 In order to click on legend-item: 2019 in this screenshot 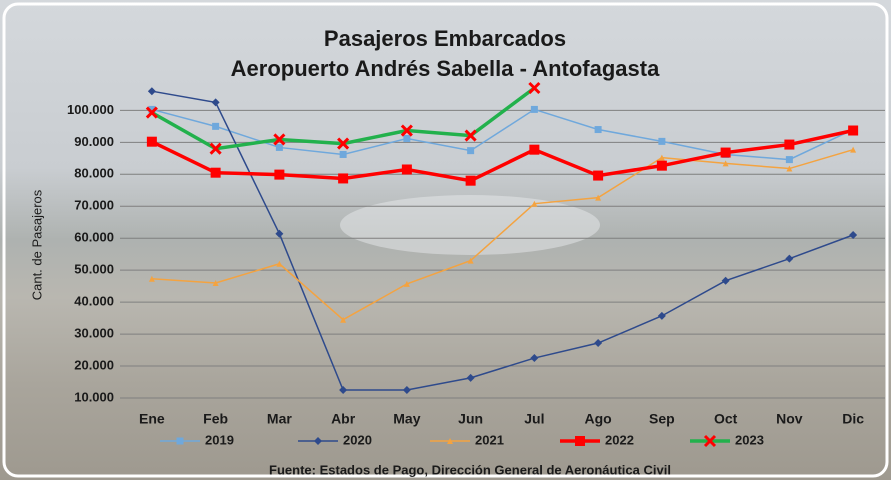, I will do `click(197, 439)`.